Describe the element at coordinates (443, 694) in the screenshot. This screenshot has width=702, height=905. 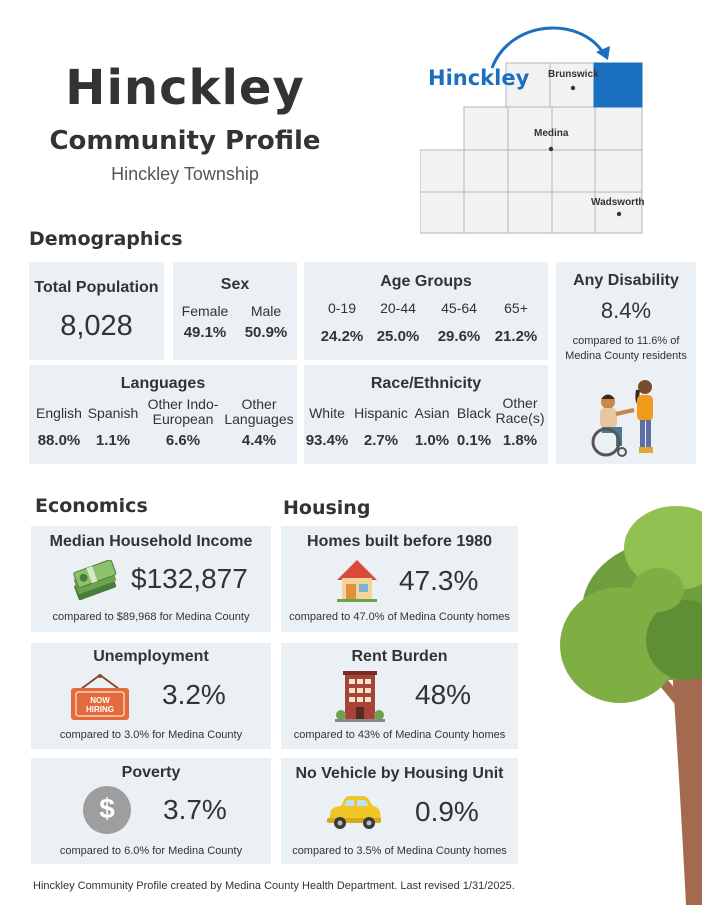
I see `rent-burden-value: 48%` at that location.